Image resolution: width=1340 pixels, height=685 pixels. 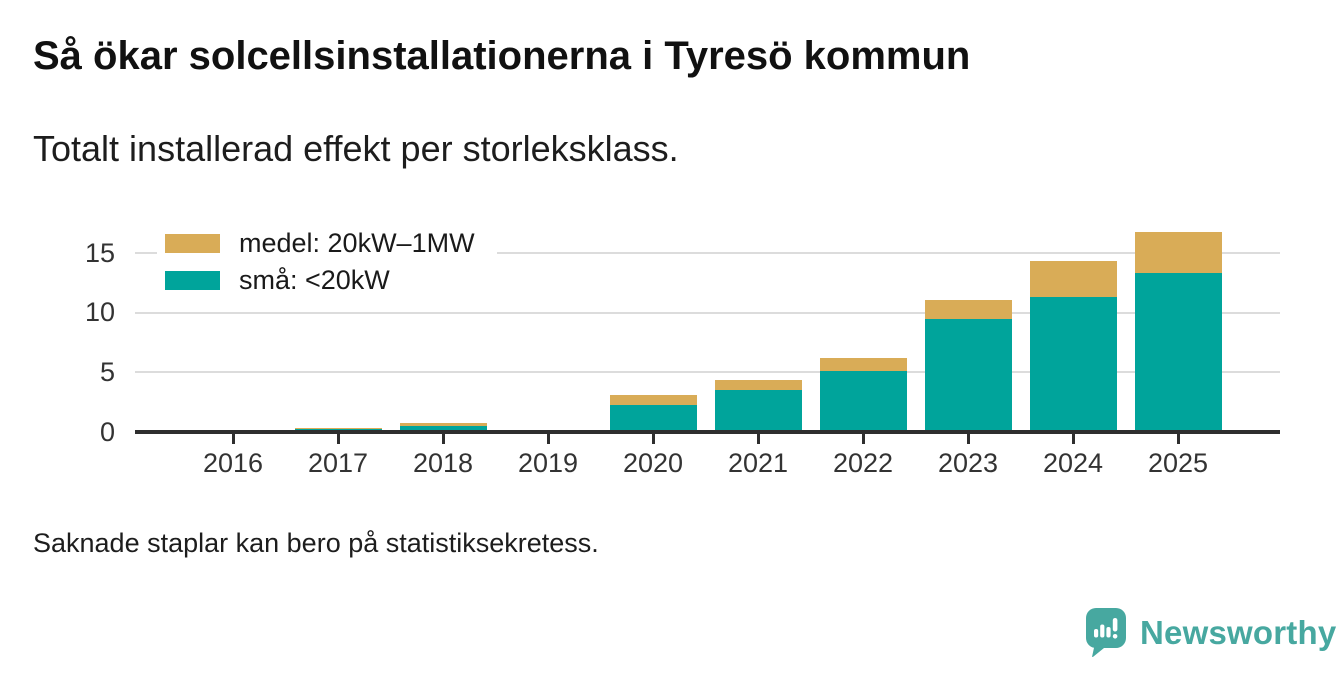 What do you see at coordinates (327, 263) in the screenshot?
I see `chart-legend: medel: 20kW–1MW små: <20kW` at bounding box center [327, 263].